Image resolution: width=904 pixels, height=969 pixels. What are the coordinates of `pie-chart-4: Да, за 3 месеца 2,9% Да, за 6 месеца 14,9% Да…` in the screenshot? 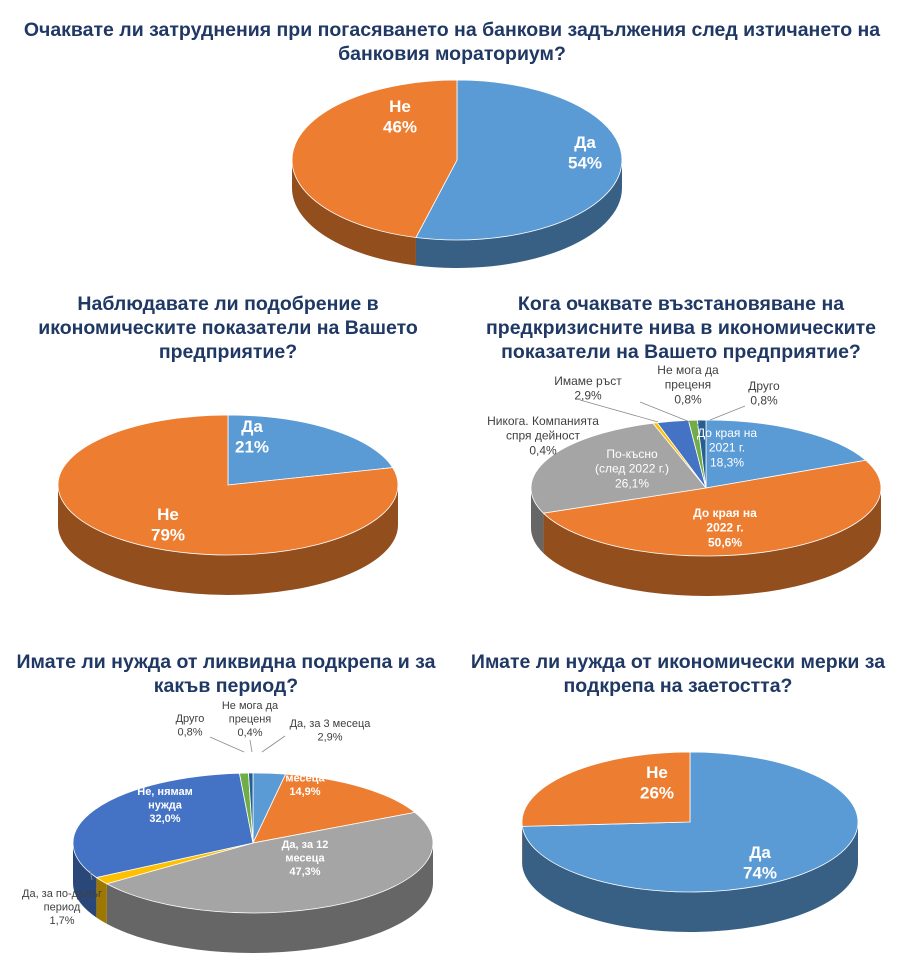 It's located at (228, 826).